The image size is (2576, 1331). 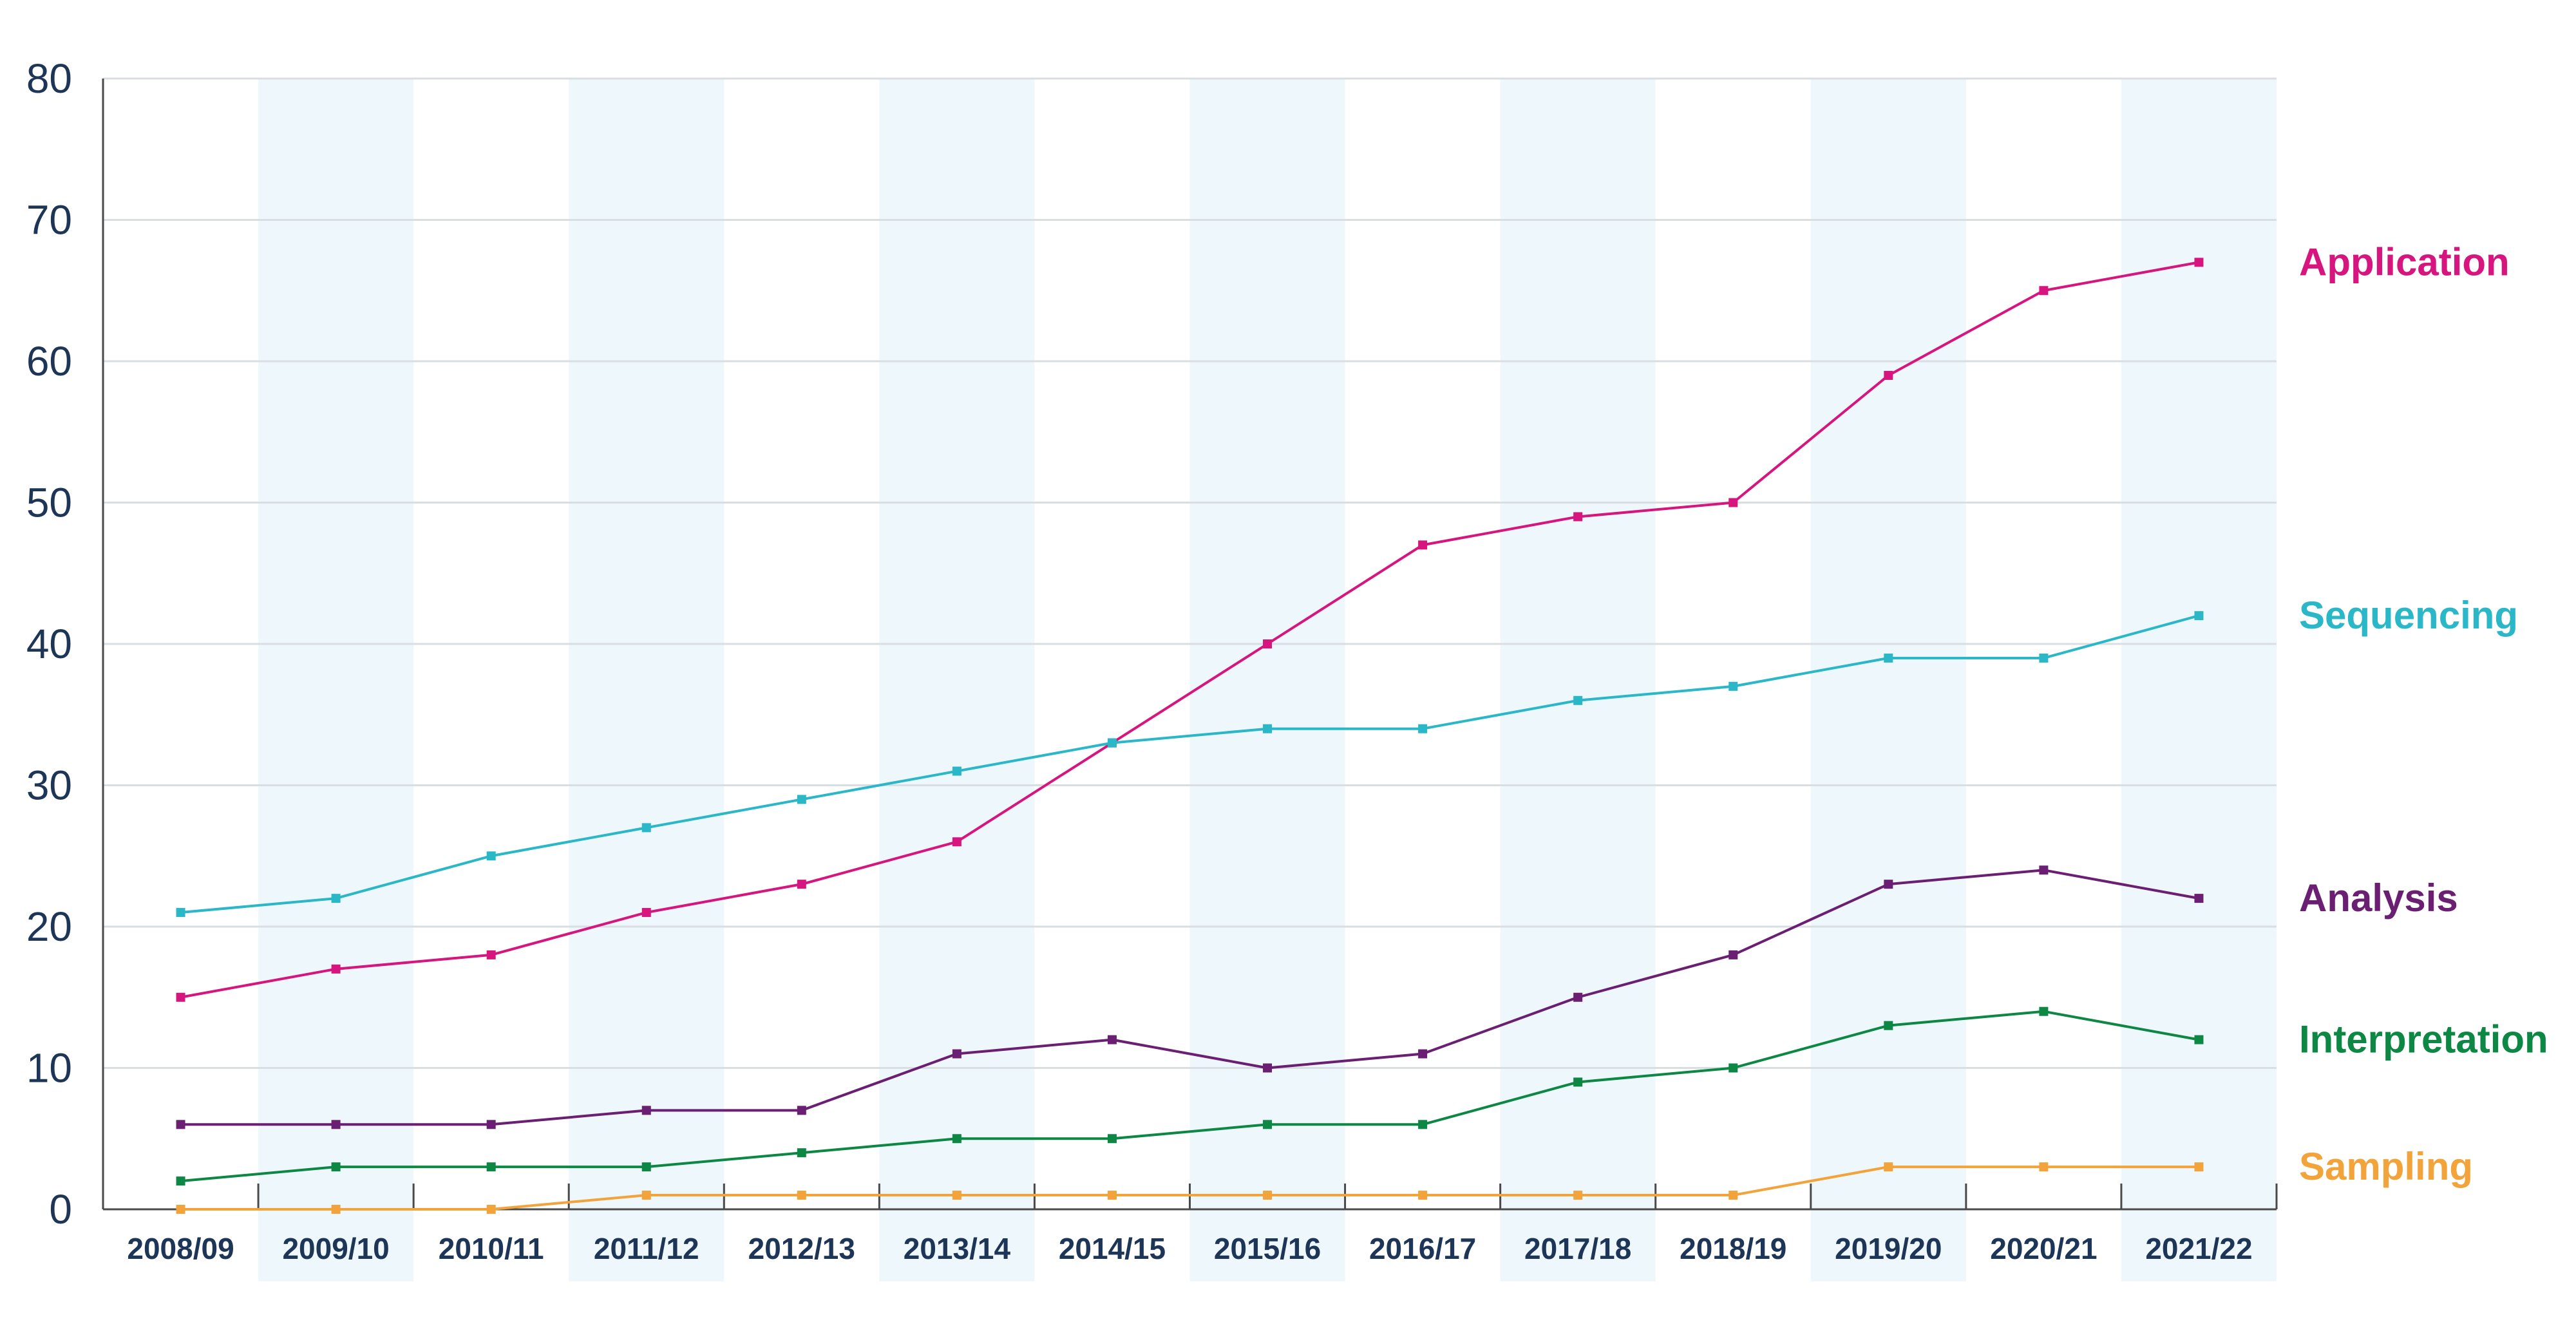 I want to click on series-line-interpretation, so click(x=1189, y=1096).